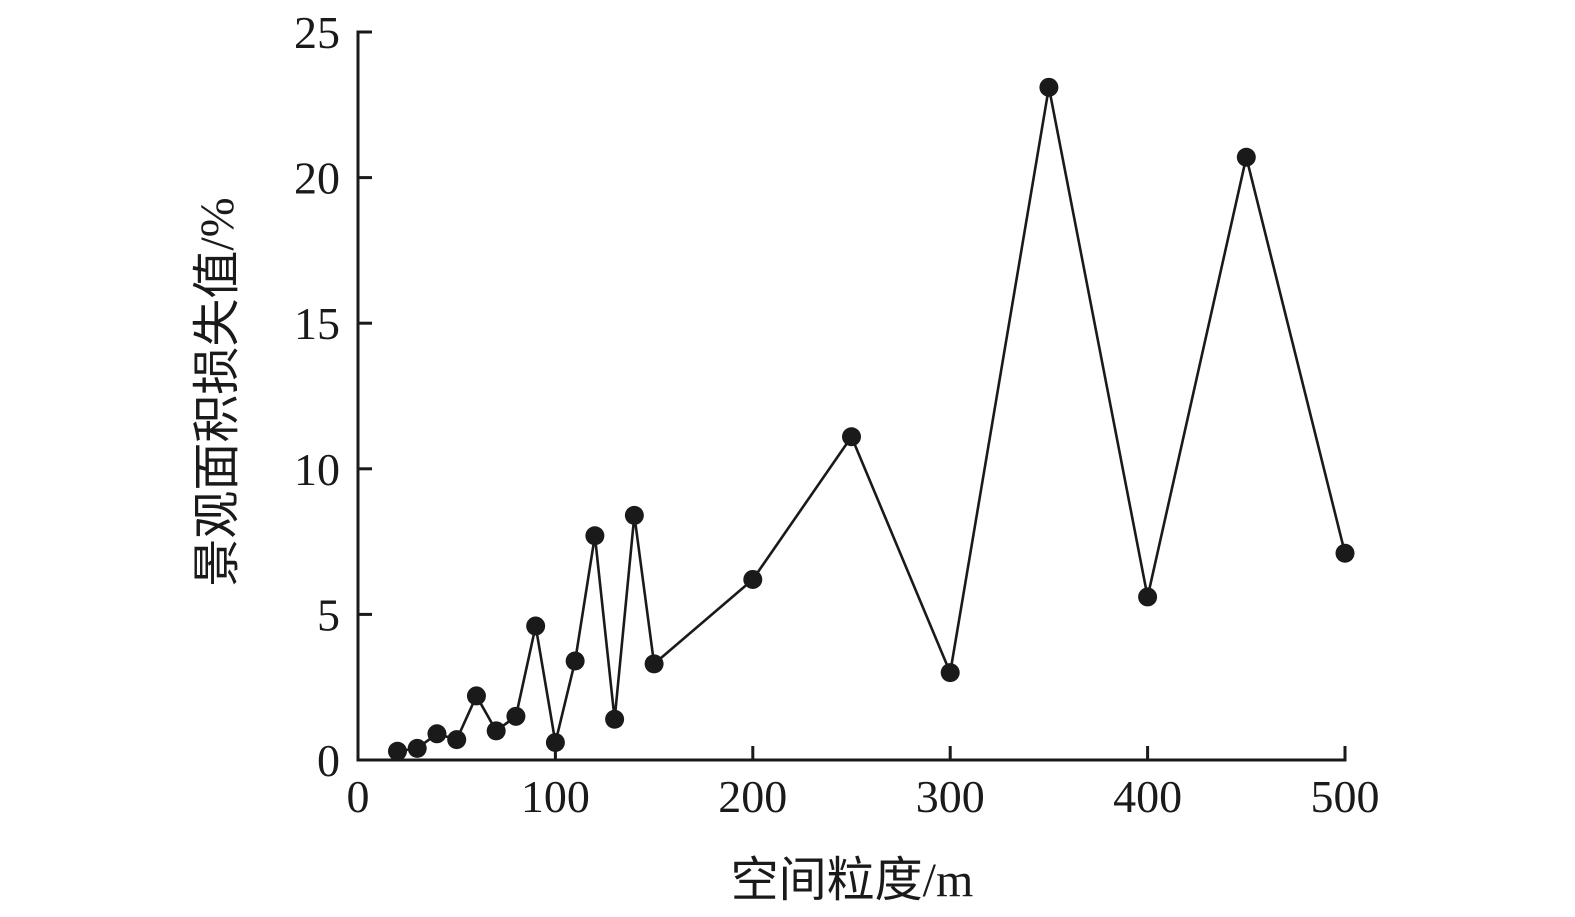  I want to click on x-tick-label: 300, so click(950, 796).